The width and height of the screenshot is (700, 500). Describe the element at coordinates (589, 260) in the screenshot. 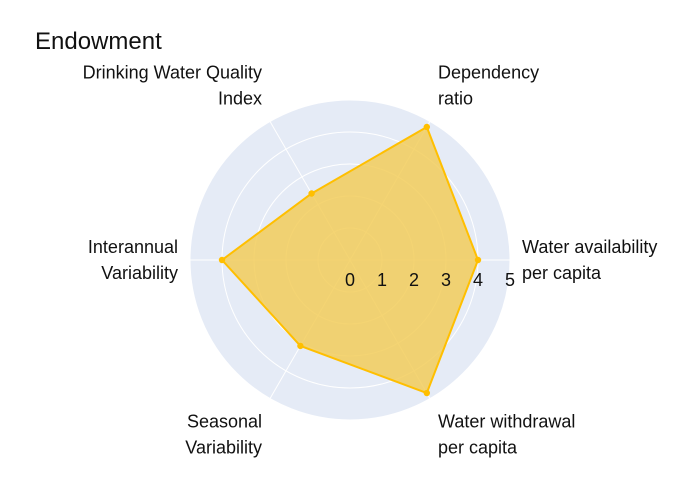

I see `angular-axis-label-0: Water availability per capita` at that location.